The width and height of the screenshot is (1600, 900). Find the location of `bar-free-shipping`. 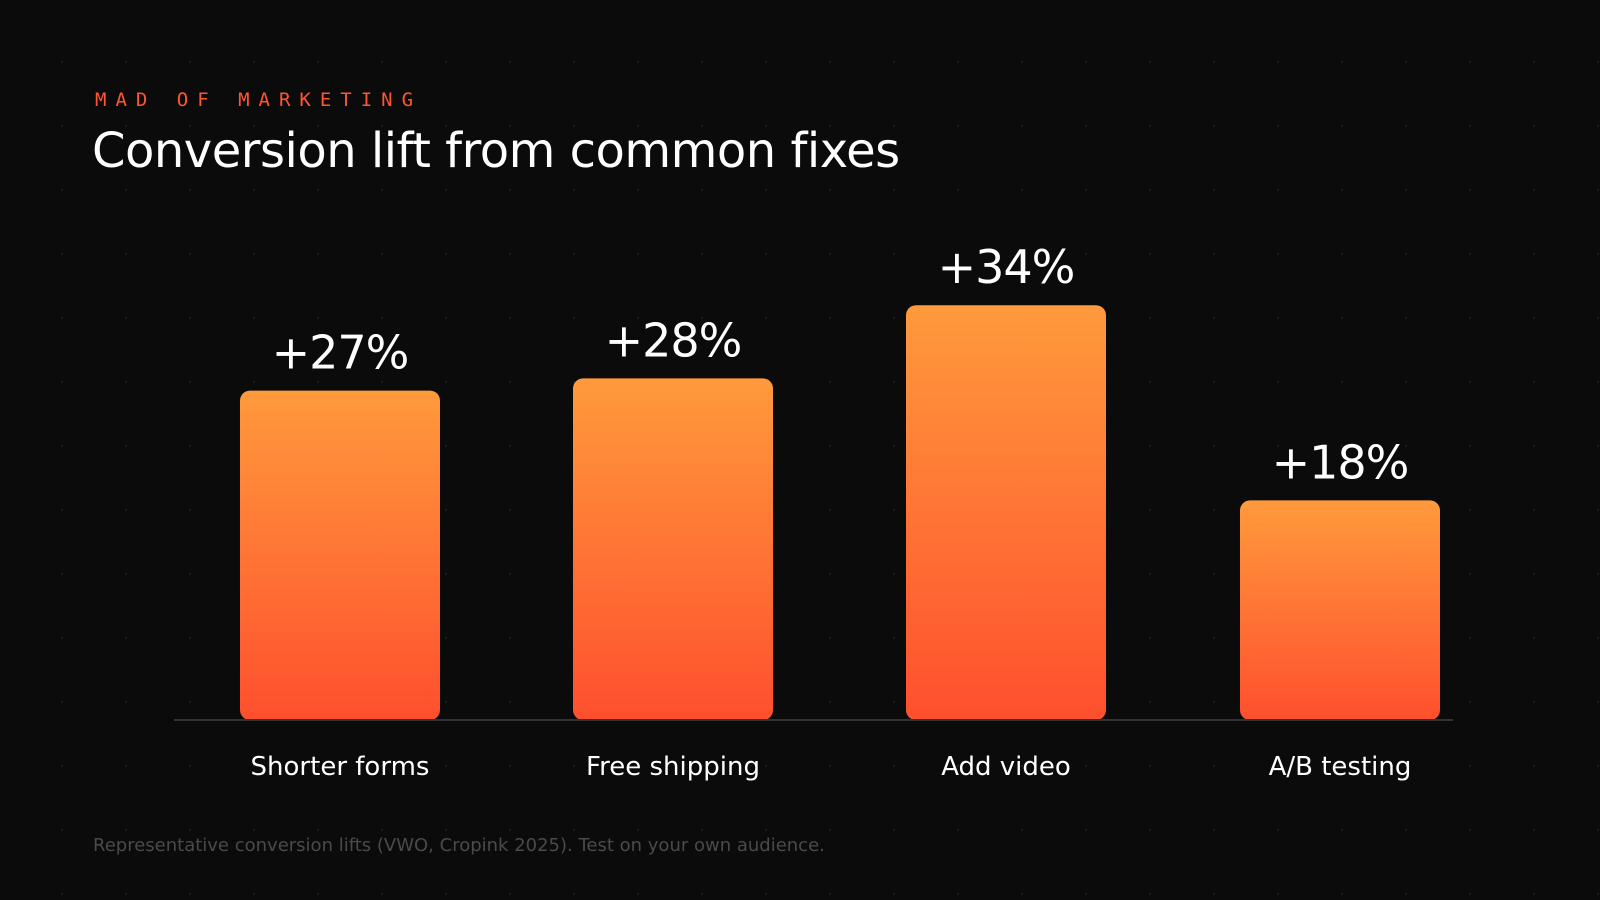

bar-free-shipping is located at coordinates (673, 549).